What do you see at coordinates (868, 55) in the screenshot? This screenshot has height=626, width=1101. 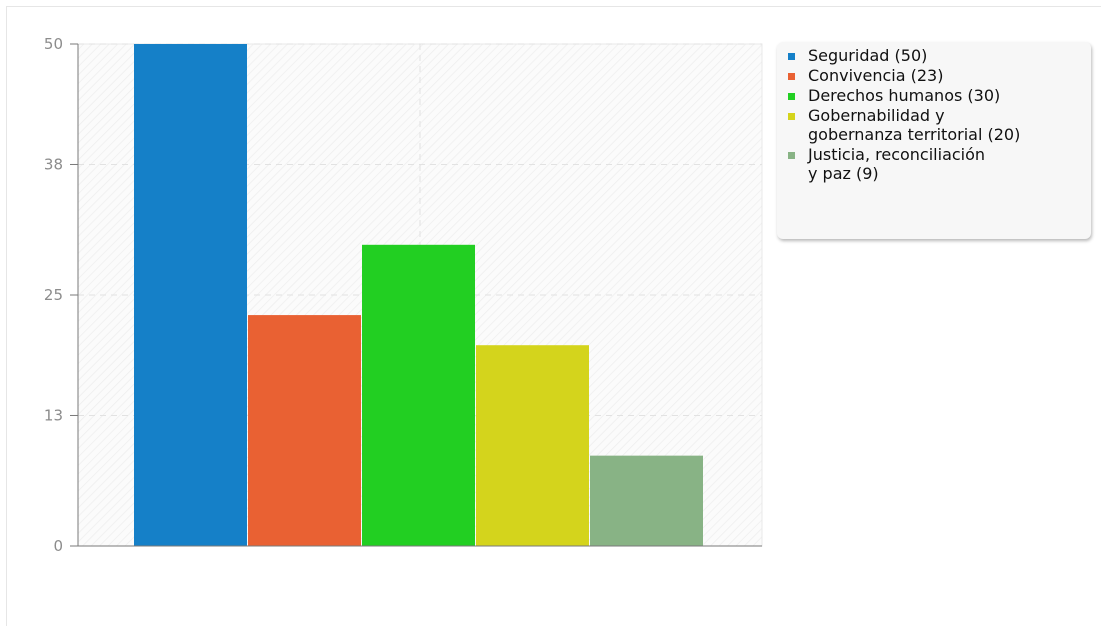 I see `legend-label: Seguridad (50)` at bounding box center [868, 55].